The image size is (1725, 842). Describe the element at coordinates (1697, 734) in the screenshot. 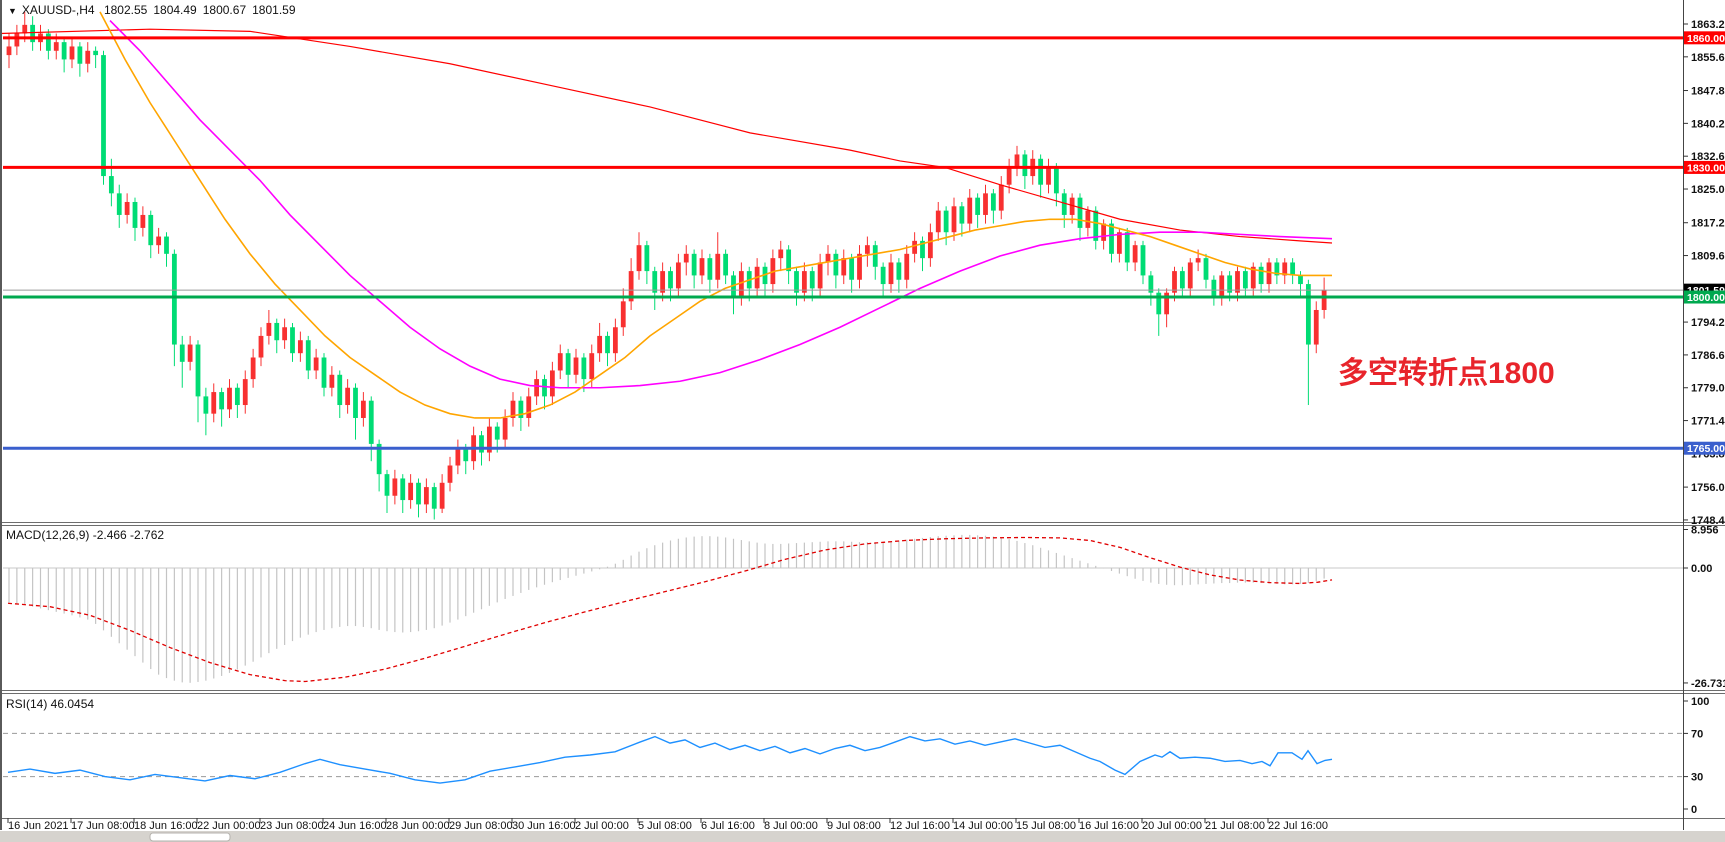

I see `rsi-axis-label: 70` at that location.